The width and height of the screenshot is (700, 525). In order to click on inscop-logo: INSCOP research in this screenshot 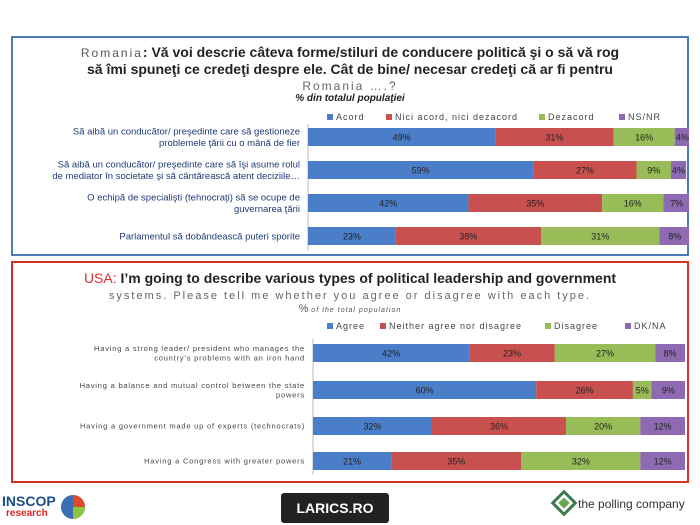, I will do `click(55, 506)`.